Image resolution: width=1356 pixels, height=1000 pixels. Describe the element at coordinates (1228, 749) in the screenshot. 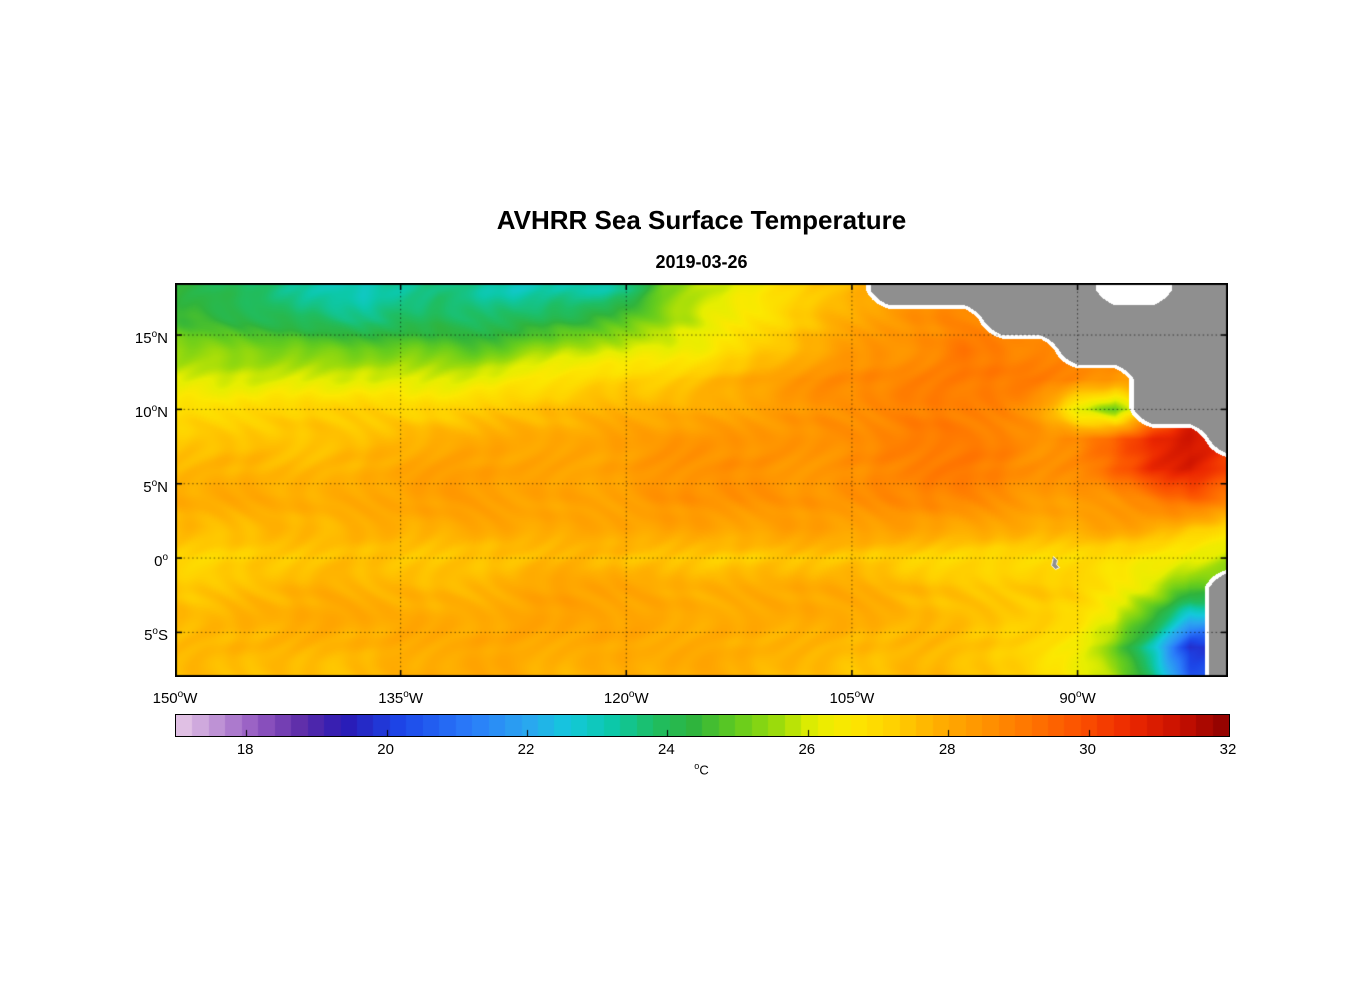

I see `colorbar-tick-label: 32` at that location.